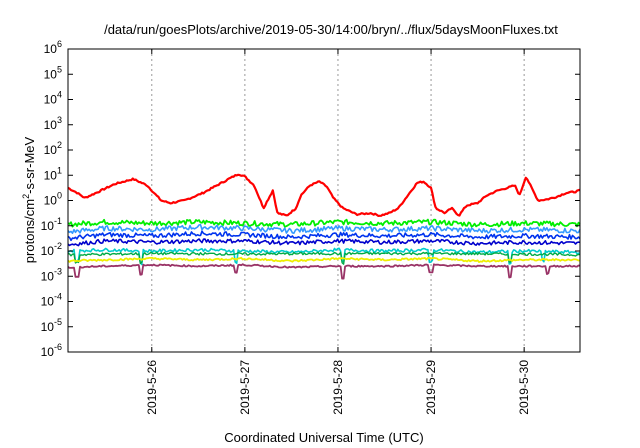  Describe the element at coordinates (59, 95) in the screenshot. I see `y-tick-exponent: 4` at that location.